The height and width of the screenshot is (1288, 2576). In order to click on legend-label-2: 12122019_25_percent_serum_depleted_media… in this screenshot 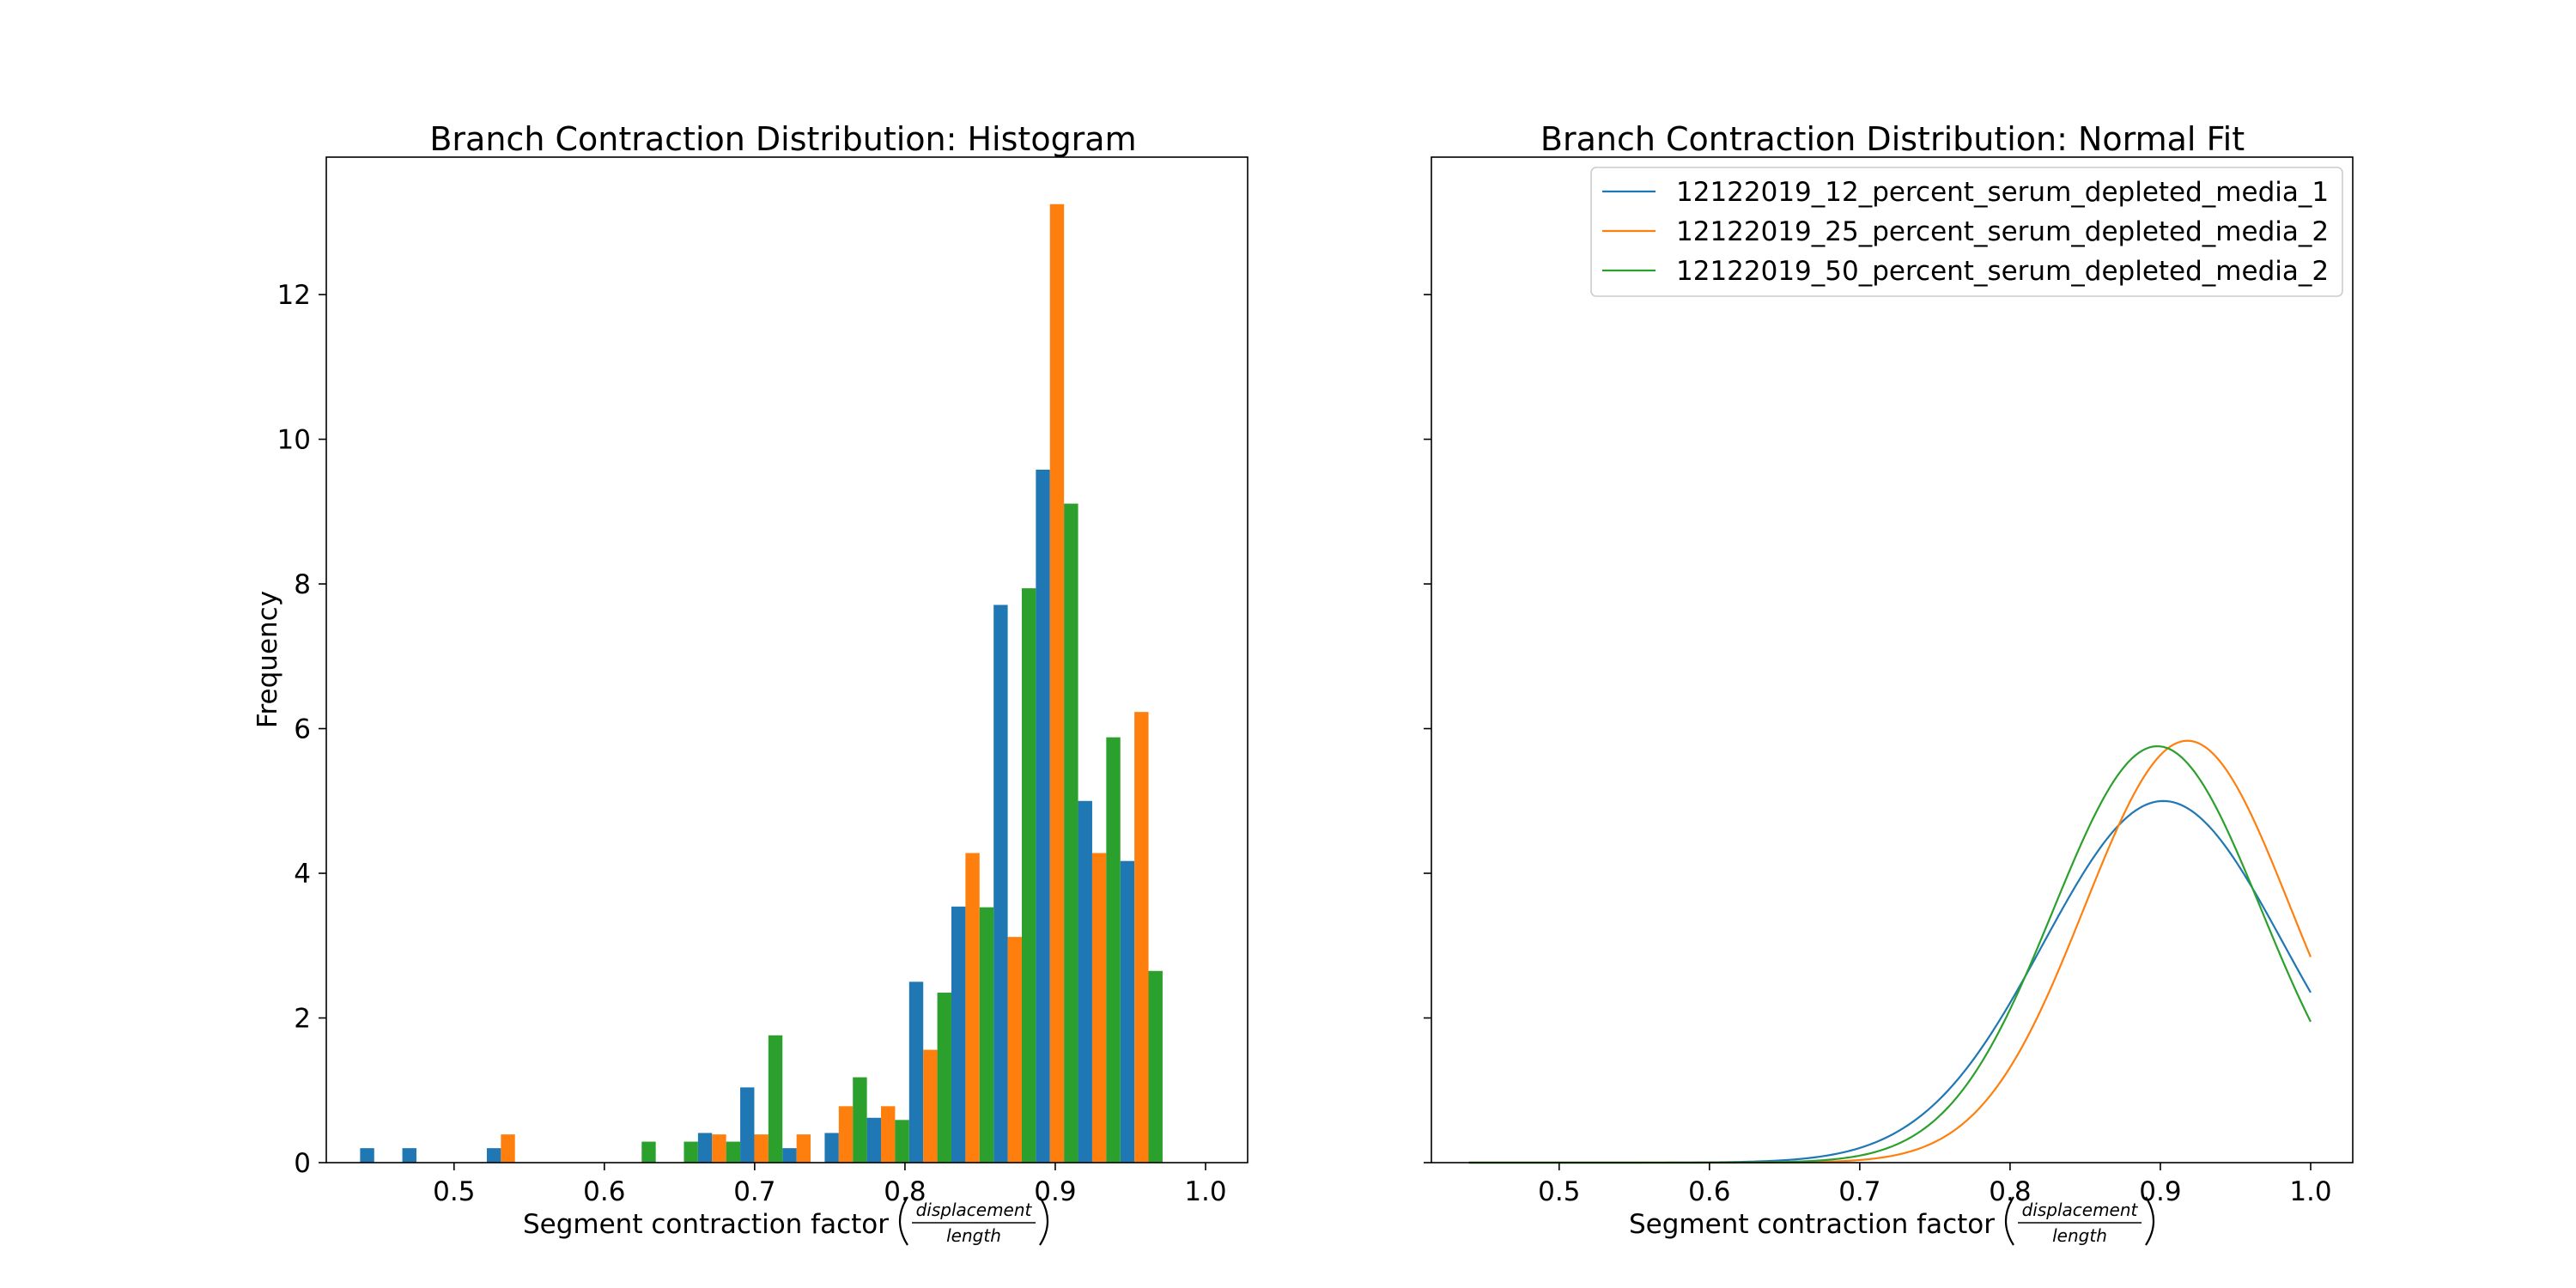, I will do `click(2003, 231)`.